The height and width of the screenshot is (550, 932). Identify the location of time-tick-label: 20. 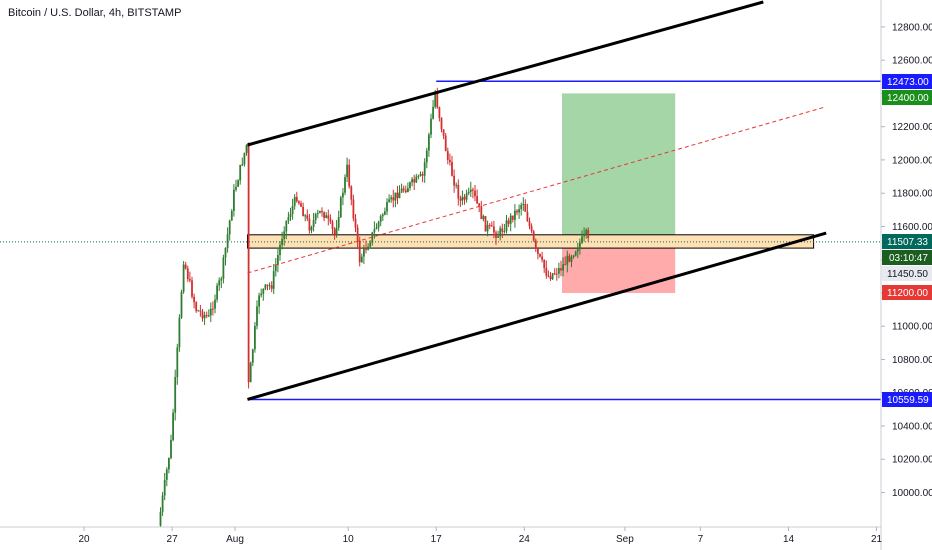
(84, 539).